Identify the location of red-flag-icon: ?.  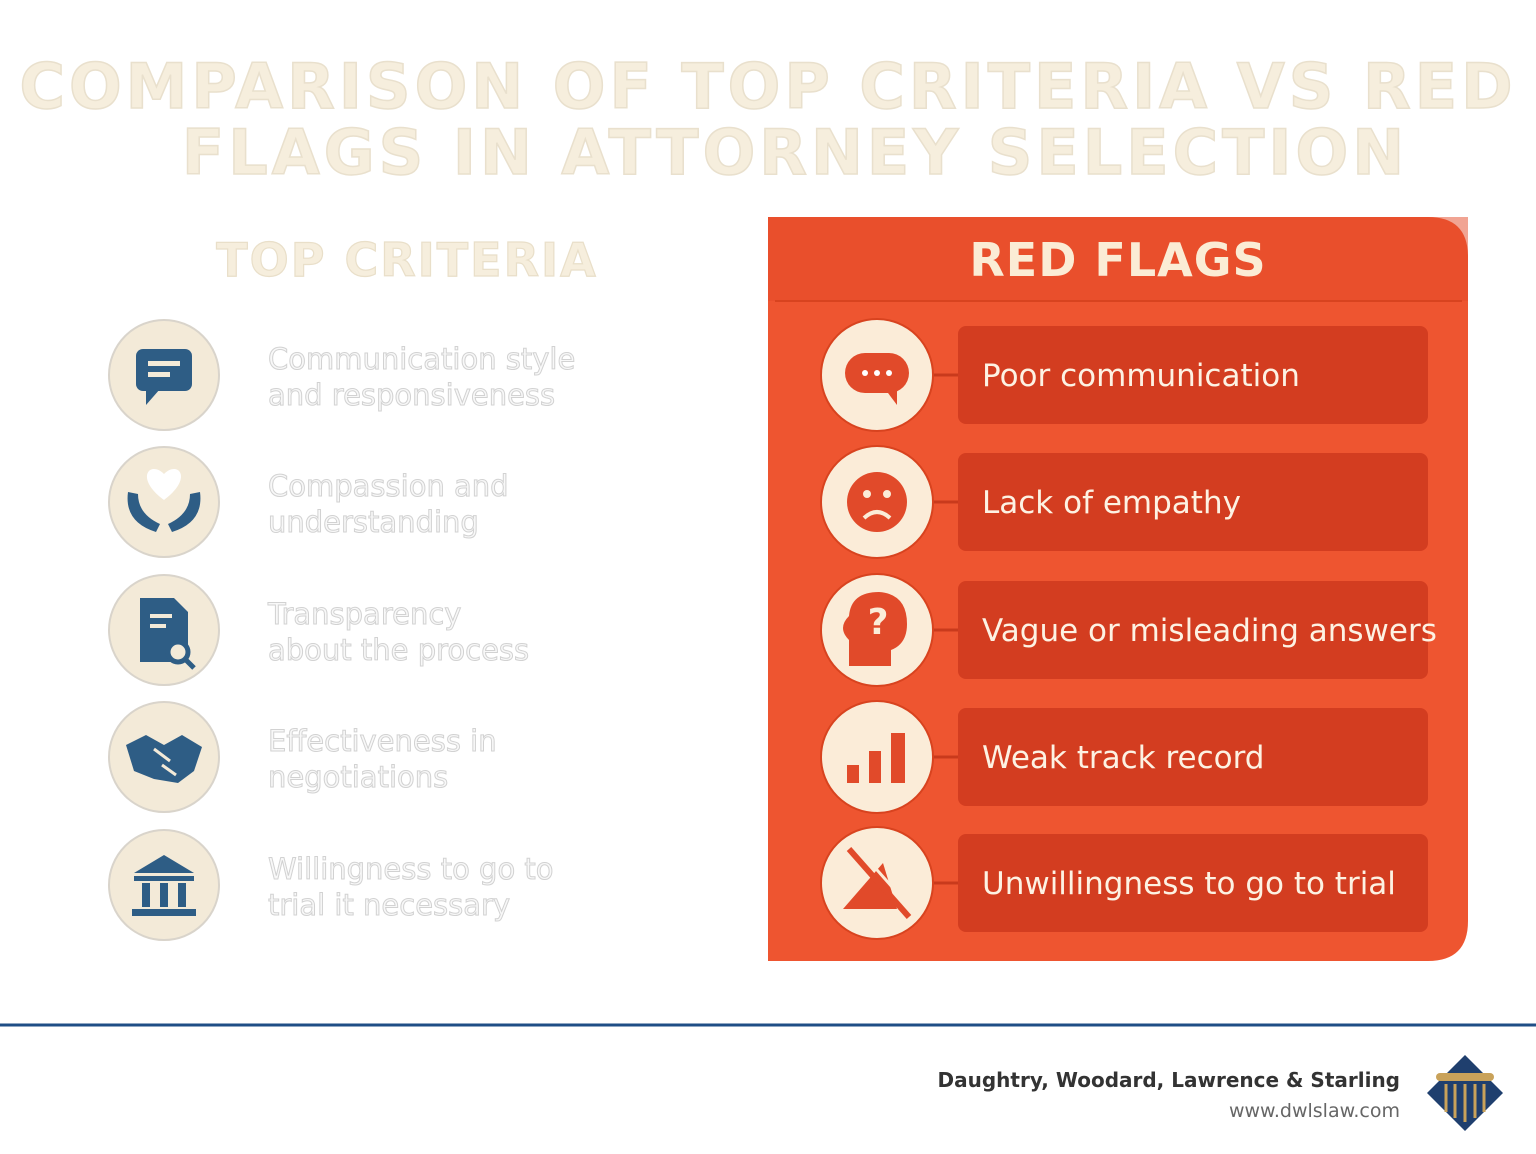
(875, 629).